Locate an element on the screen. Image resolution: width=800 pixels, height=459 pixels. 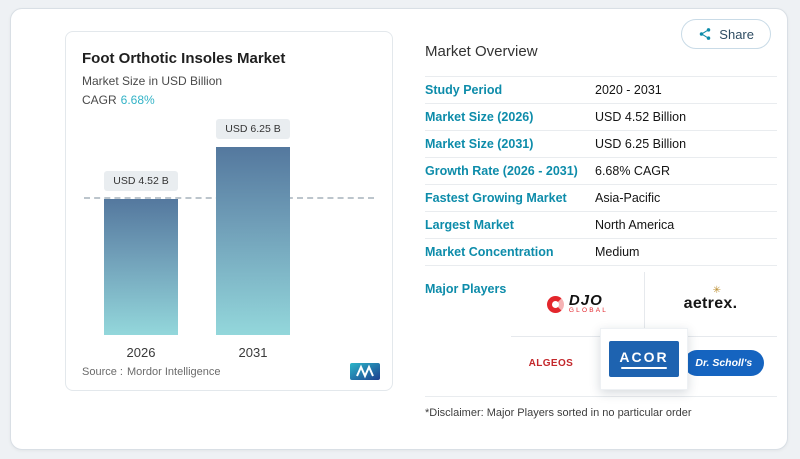
djo-logo: DJO GLOBAL is located at coordinates (577, 303).